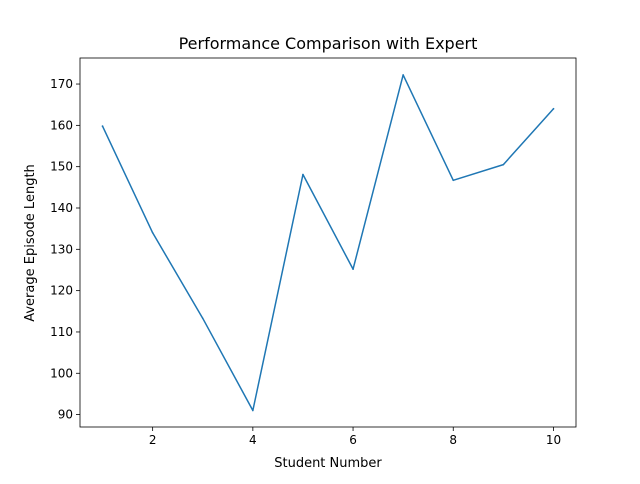  What do you see at coordinates (553, 440) in the screenshot?
I see `x-tick-label: 10` at bounding box center [553, 440].